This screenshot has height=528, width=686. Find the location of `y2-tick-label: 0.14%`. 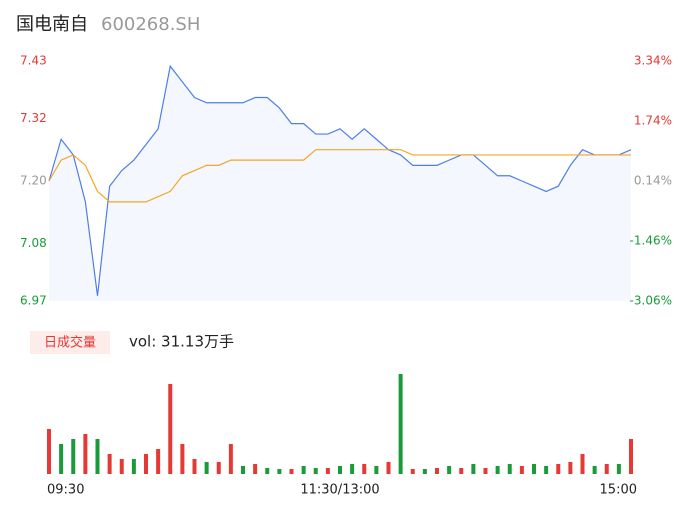

y2-tick-label: 0.14% is located at coordinates (653, 181).